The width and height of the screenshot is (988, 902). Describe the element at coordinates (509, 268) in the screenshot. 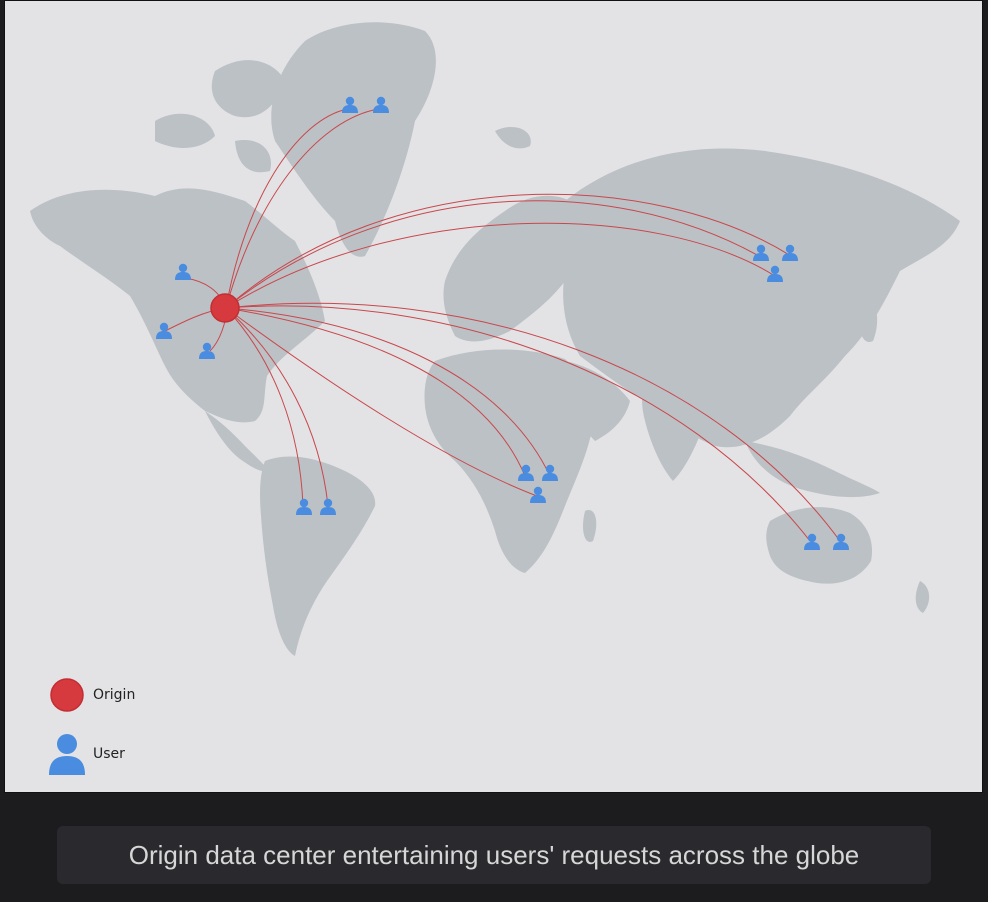

I see `europe-shape` at that location.